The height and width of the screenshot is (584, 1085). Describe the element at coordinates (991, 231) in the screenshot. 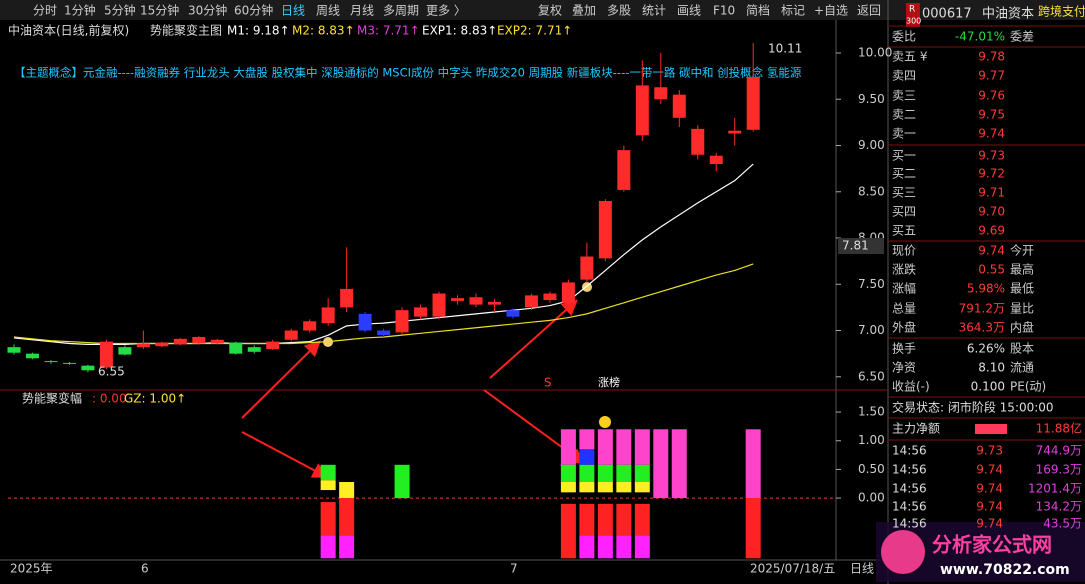

I see `bid-row: 9.69` at that location.